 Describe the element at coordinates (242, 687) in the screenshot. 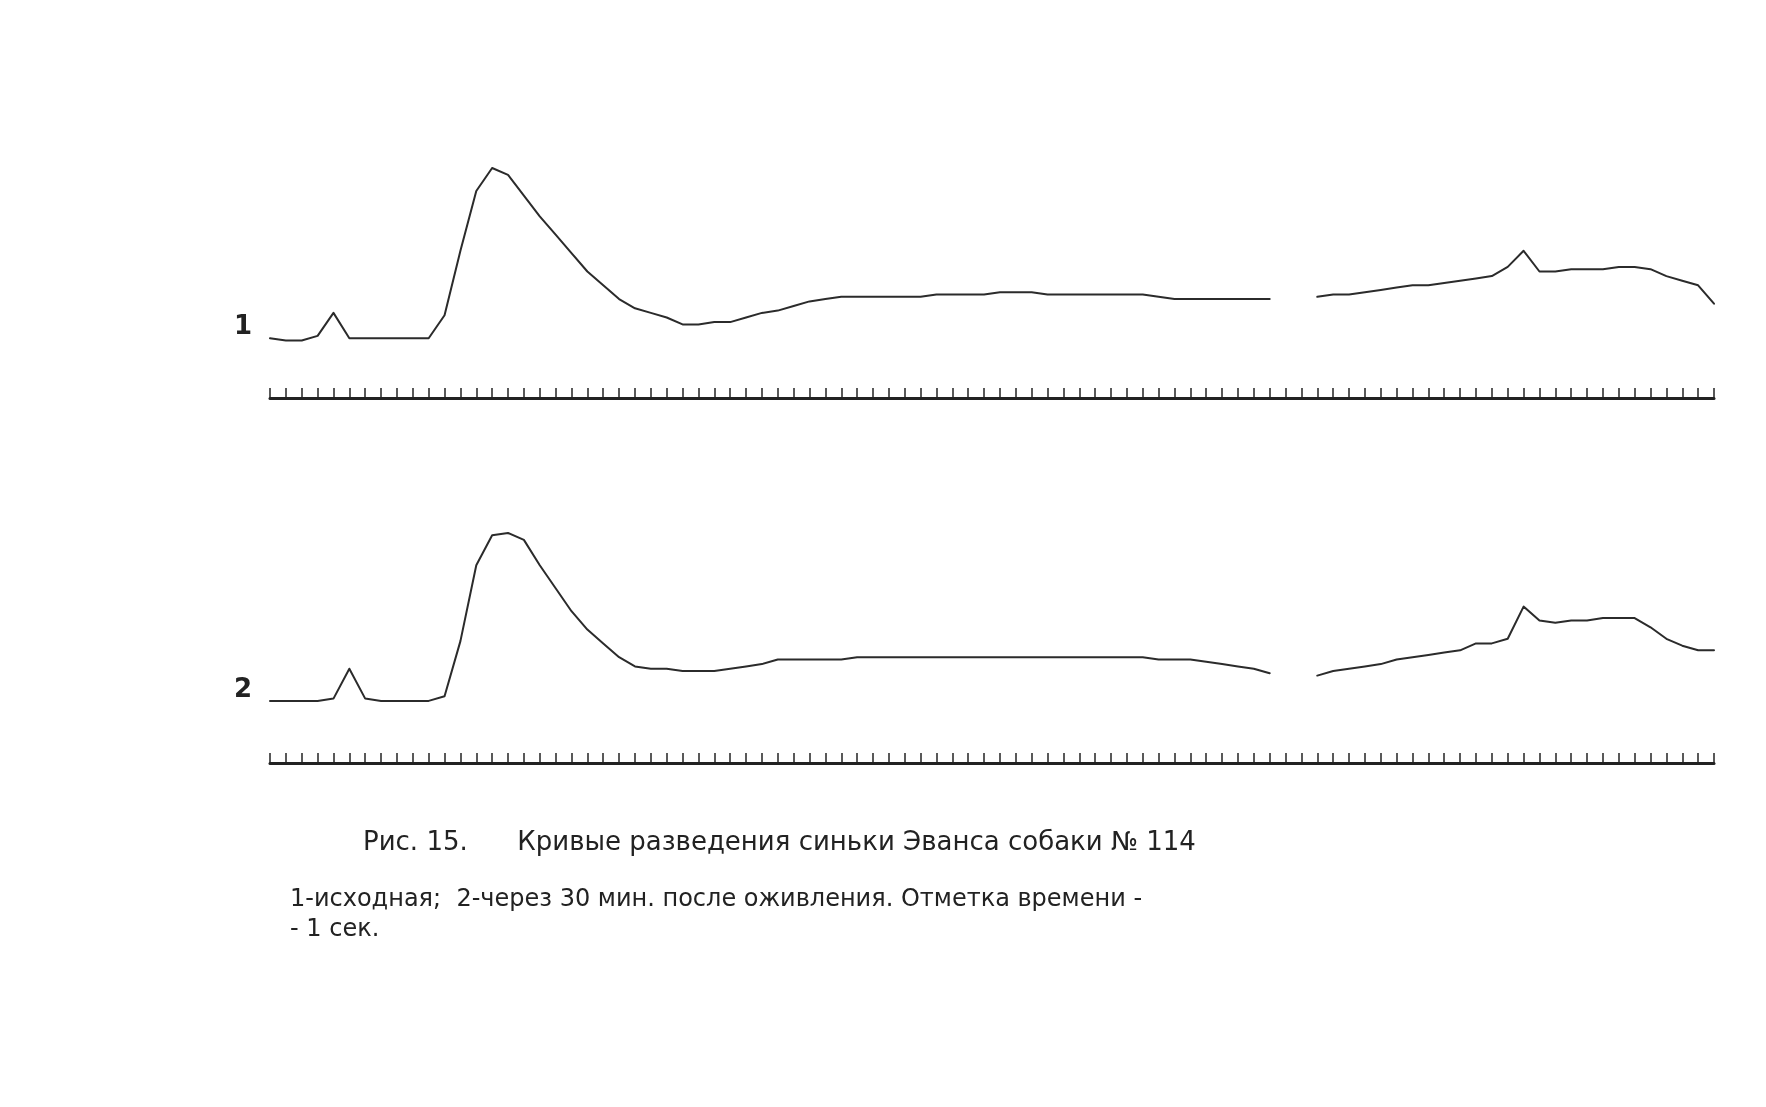

I see `series-label: 2` at that location.